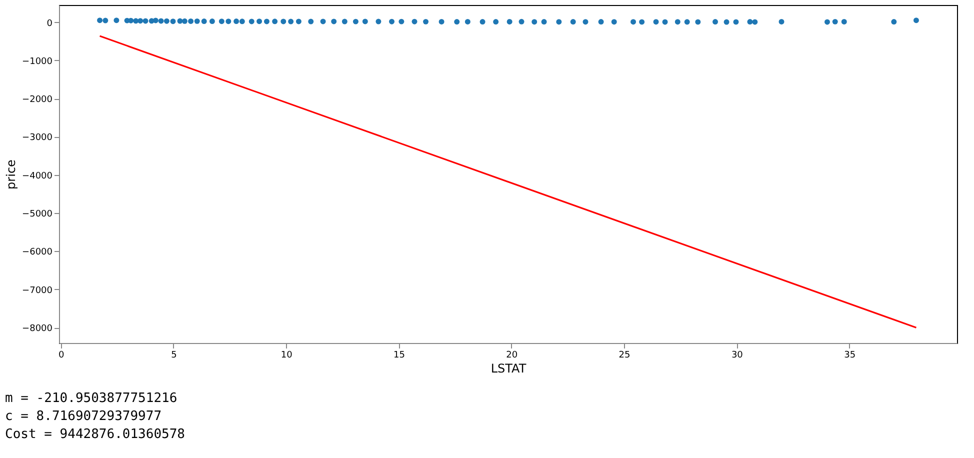  What do you see at coordinates (83, 416) in the screenshot?
I see `text: c = 8.71690729379977` at bounding box center [83, 416].